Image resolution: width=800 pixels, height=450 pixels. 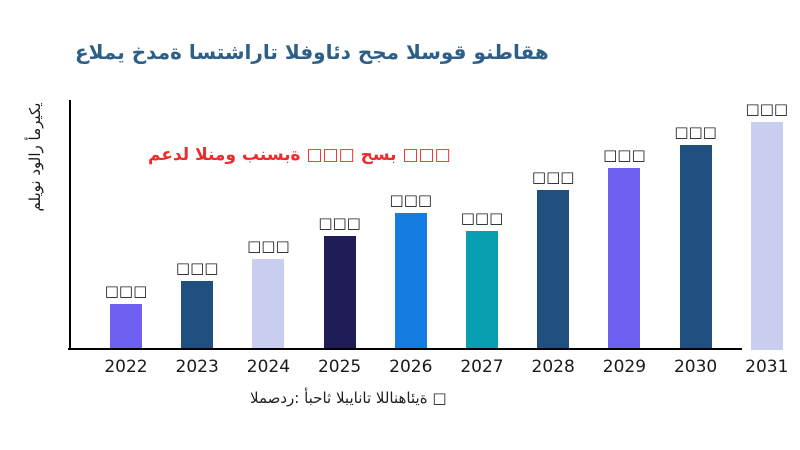 I want to click on bar-2028, so click(x=553, y=270).